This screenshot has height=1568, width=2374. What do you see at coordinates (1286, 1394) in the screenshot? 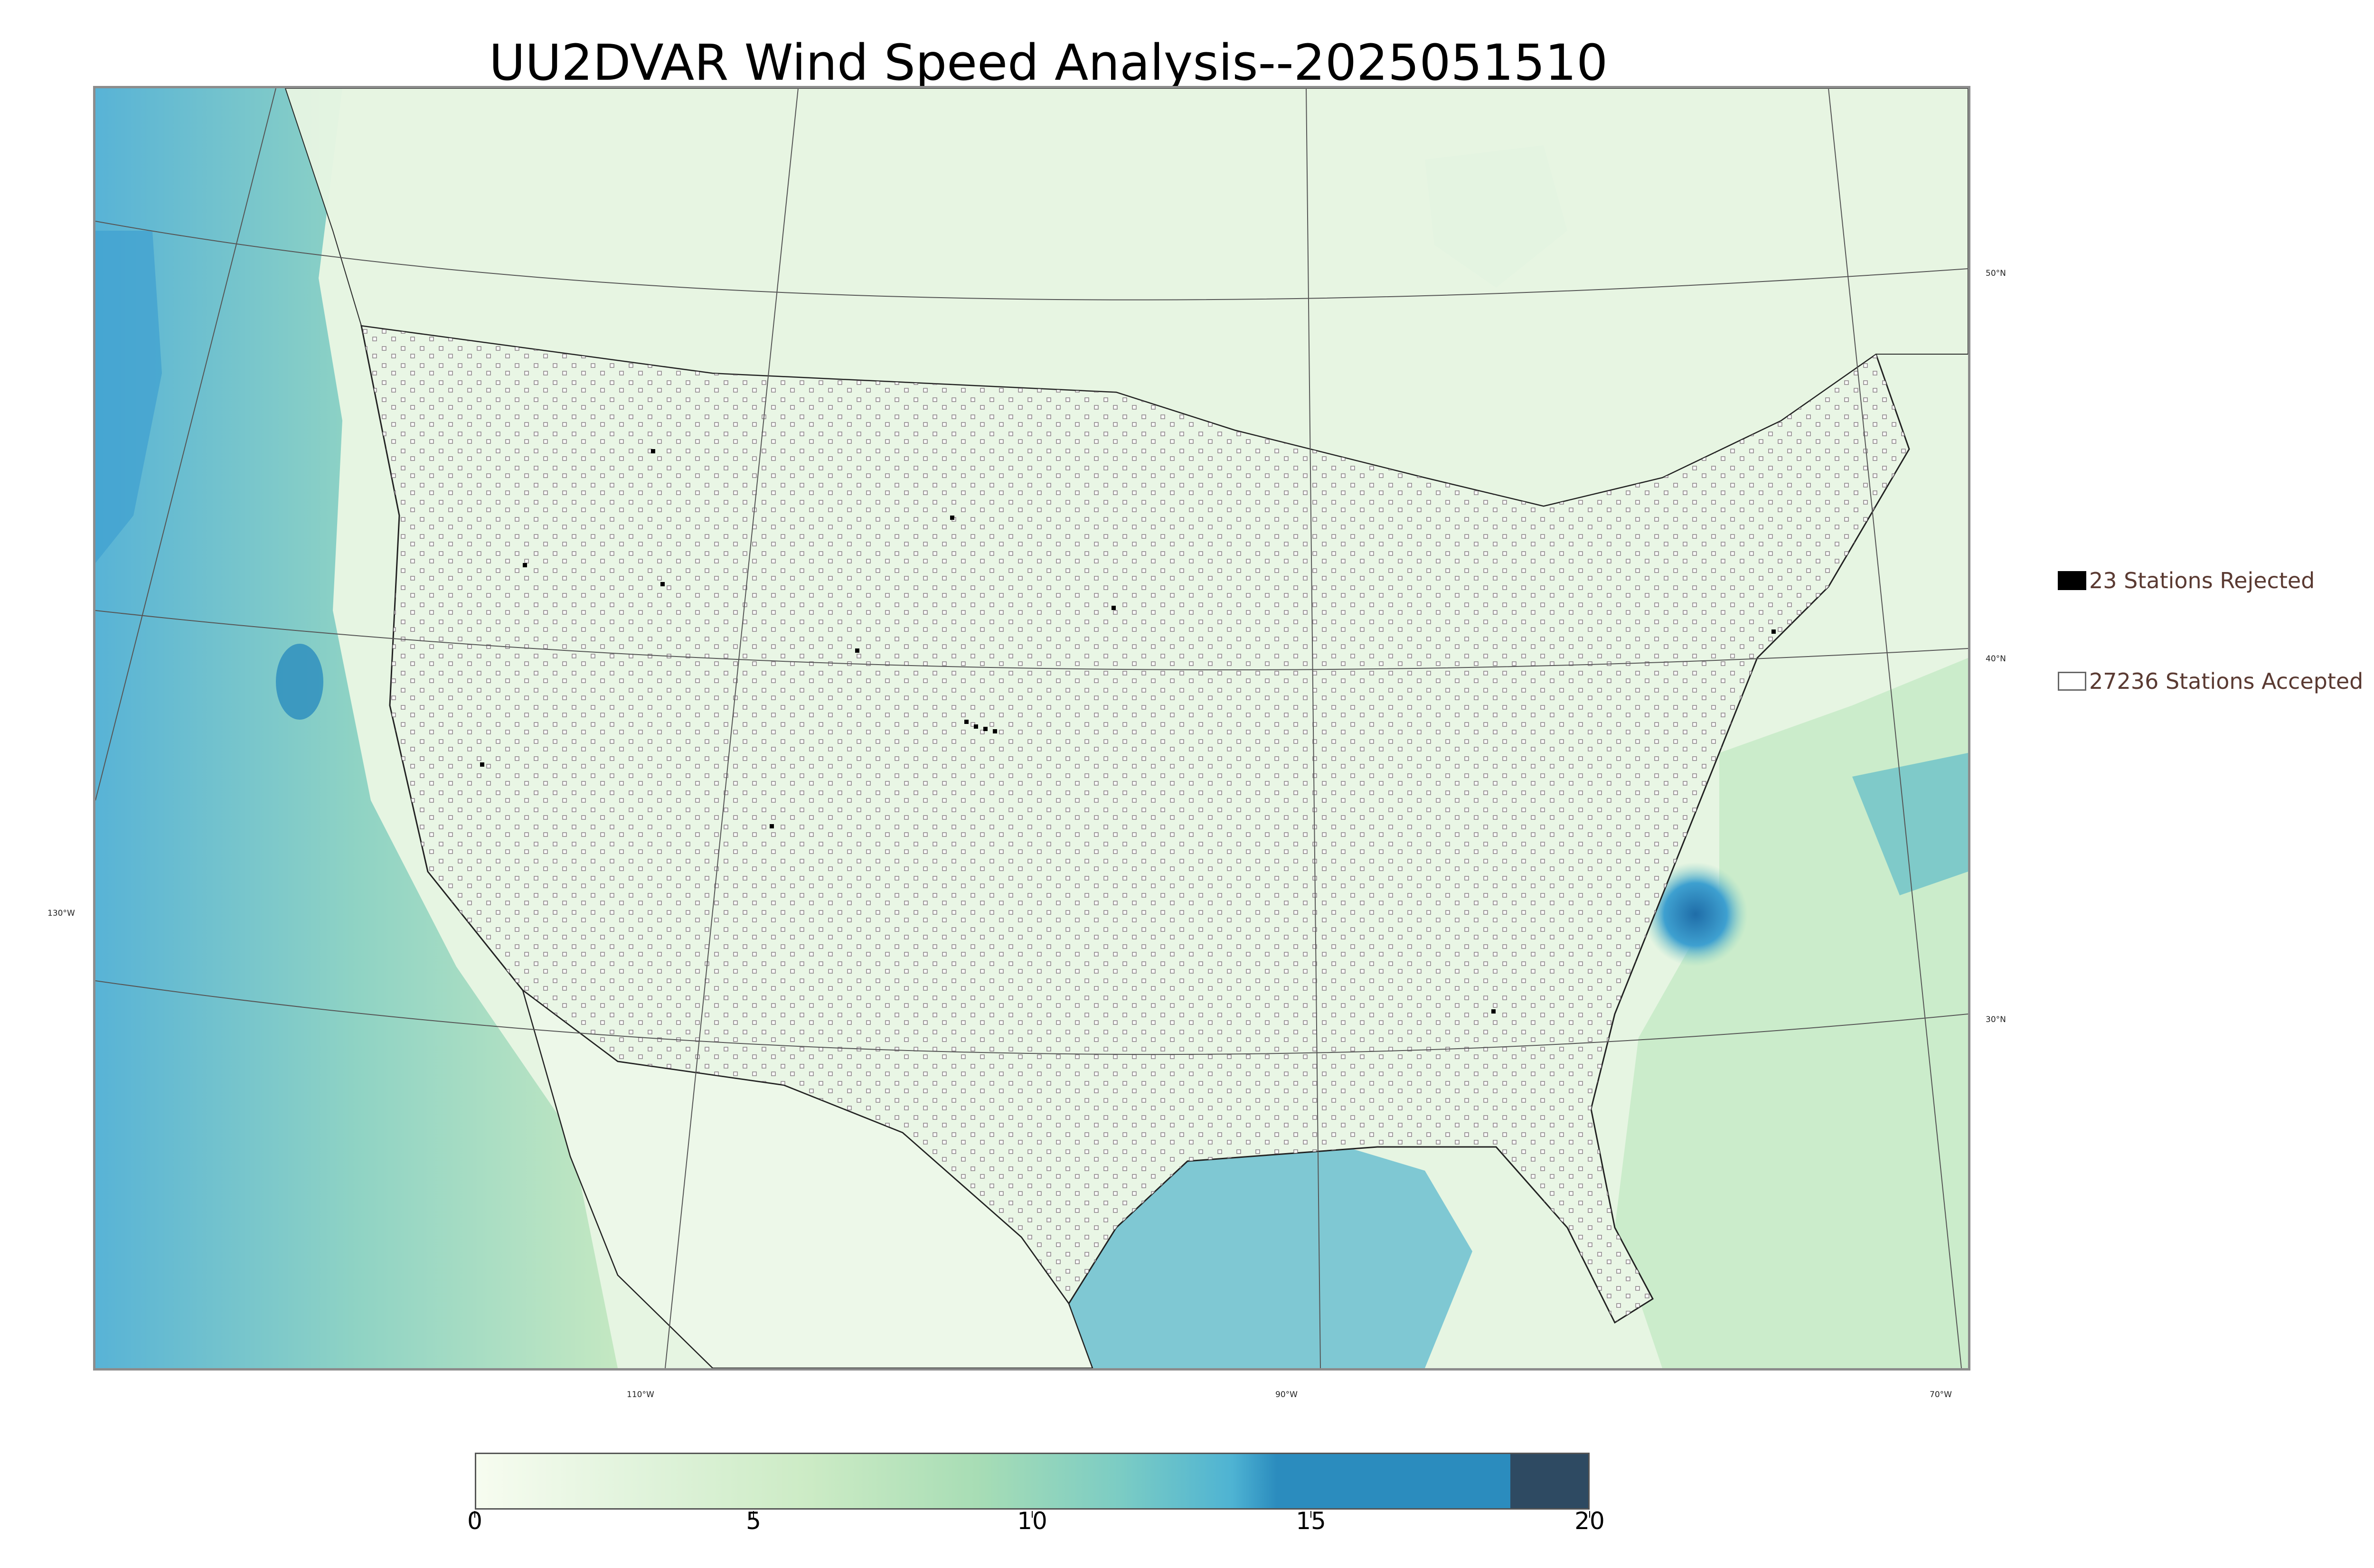
I see `lon-label-90w: 90°W` at bounding box center [1286, 1394].